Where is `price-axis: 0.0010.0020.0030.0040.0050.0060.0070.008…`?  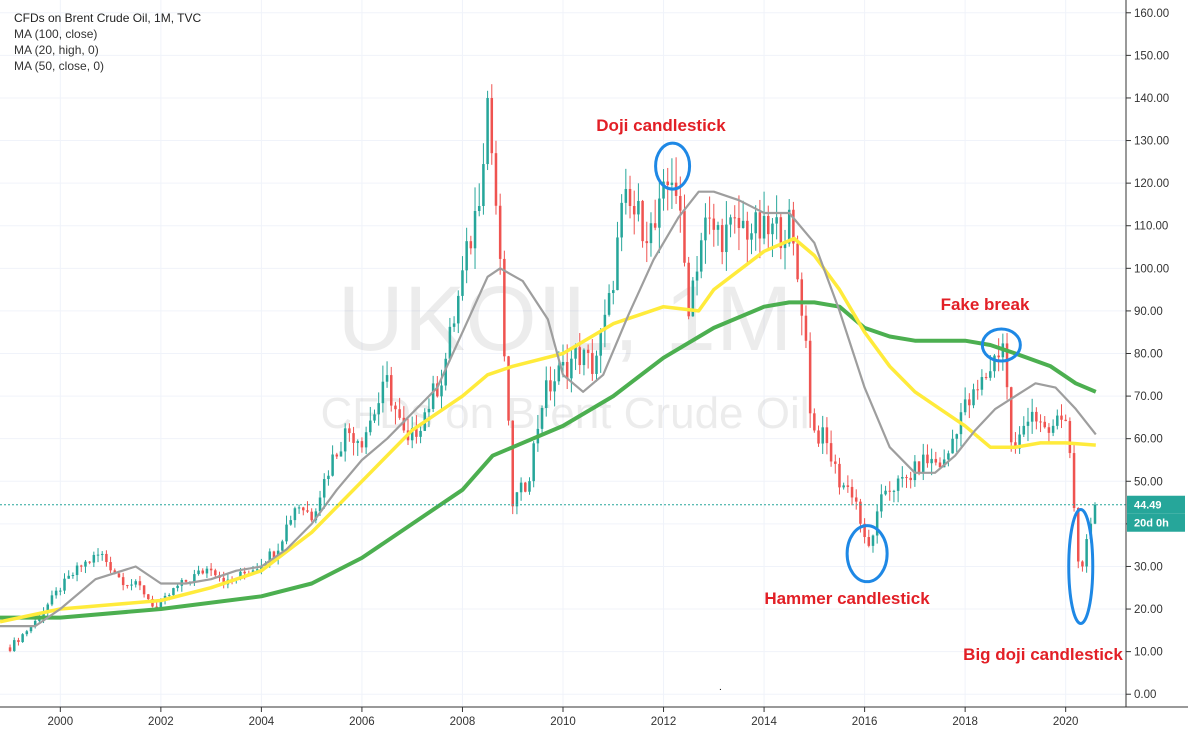
price-axis: 0.0010.0020.0030.0040.0050.0060.0070.008… is located at coordinates (1147, 354).